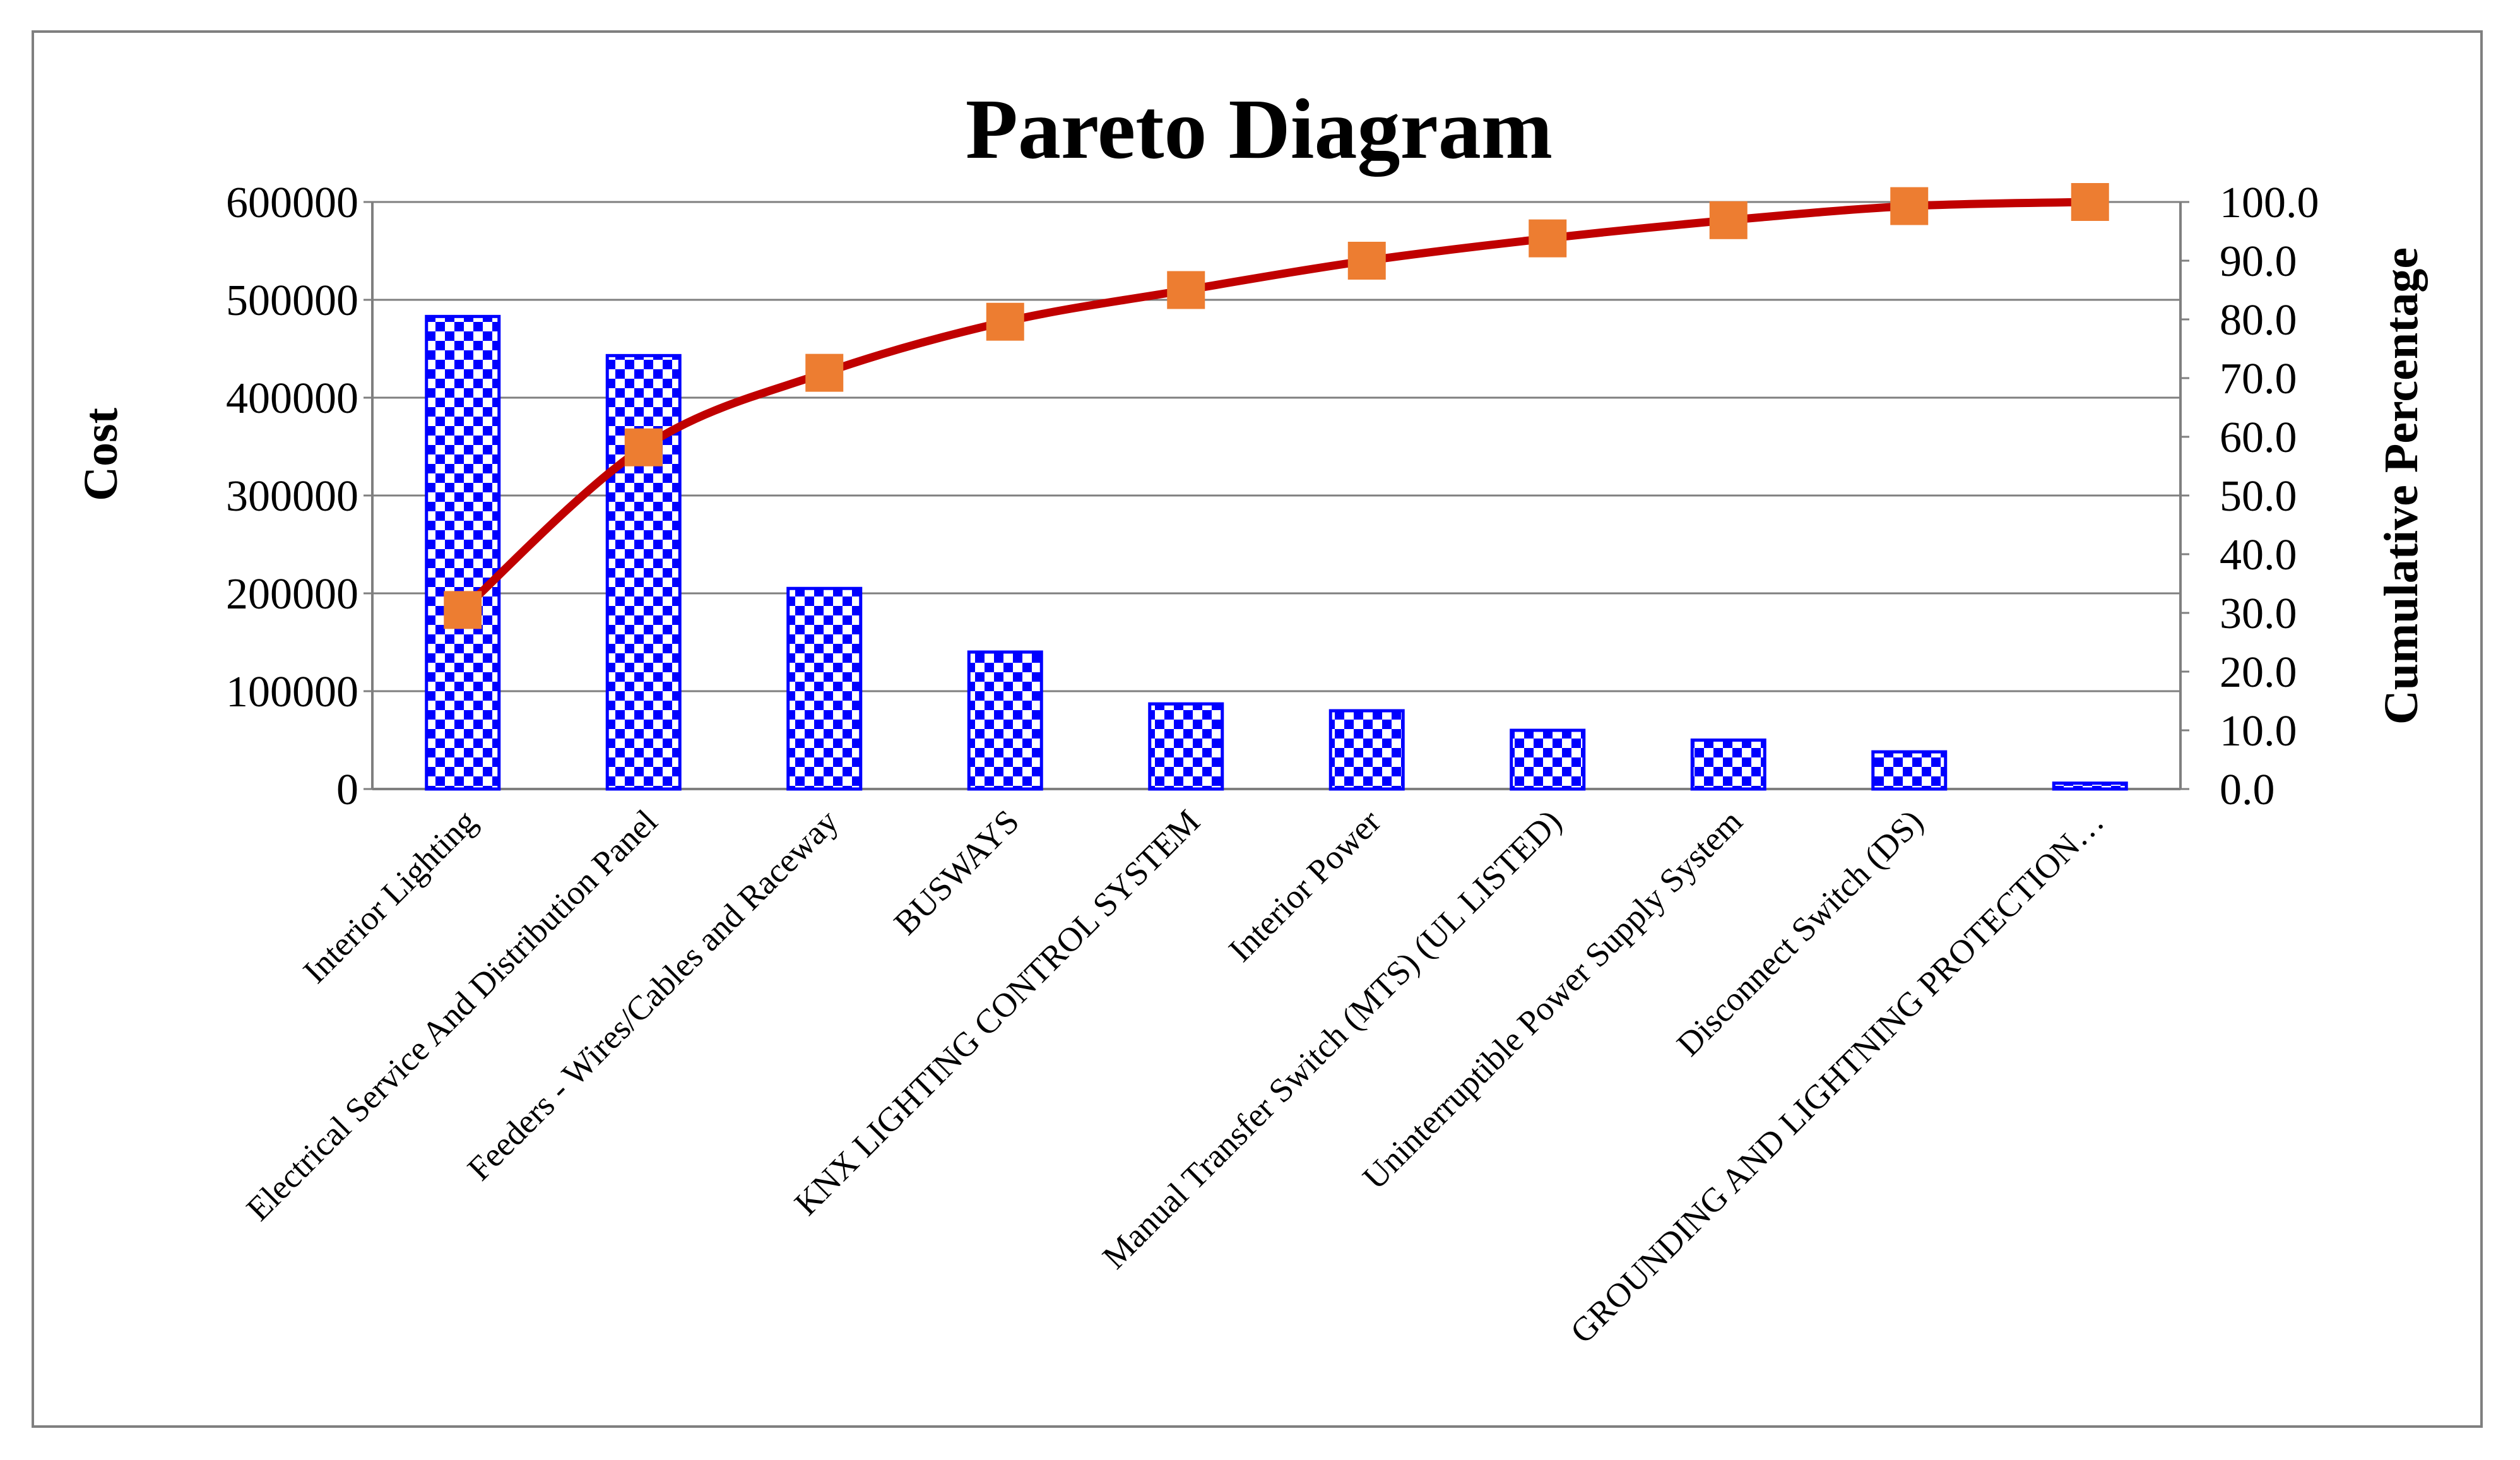 The image size is (2520, 1460). Describe the element at coordinates (2258, 672) in the screenshot. I see `y2-tick-label: 20.0` at that location.